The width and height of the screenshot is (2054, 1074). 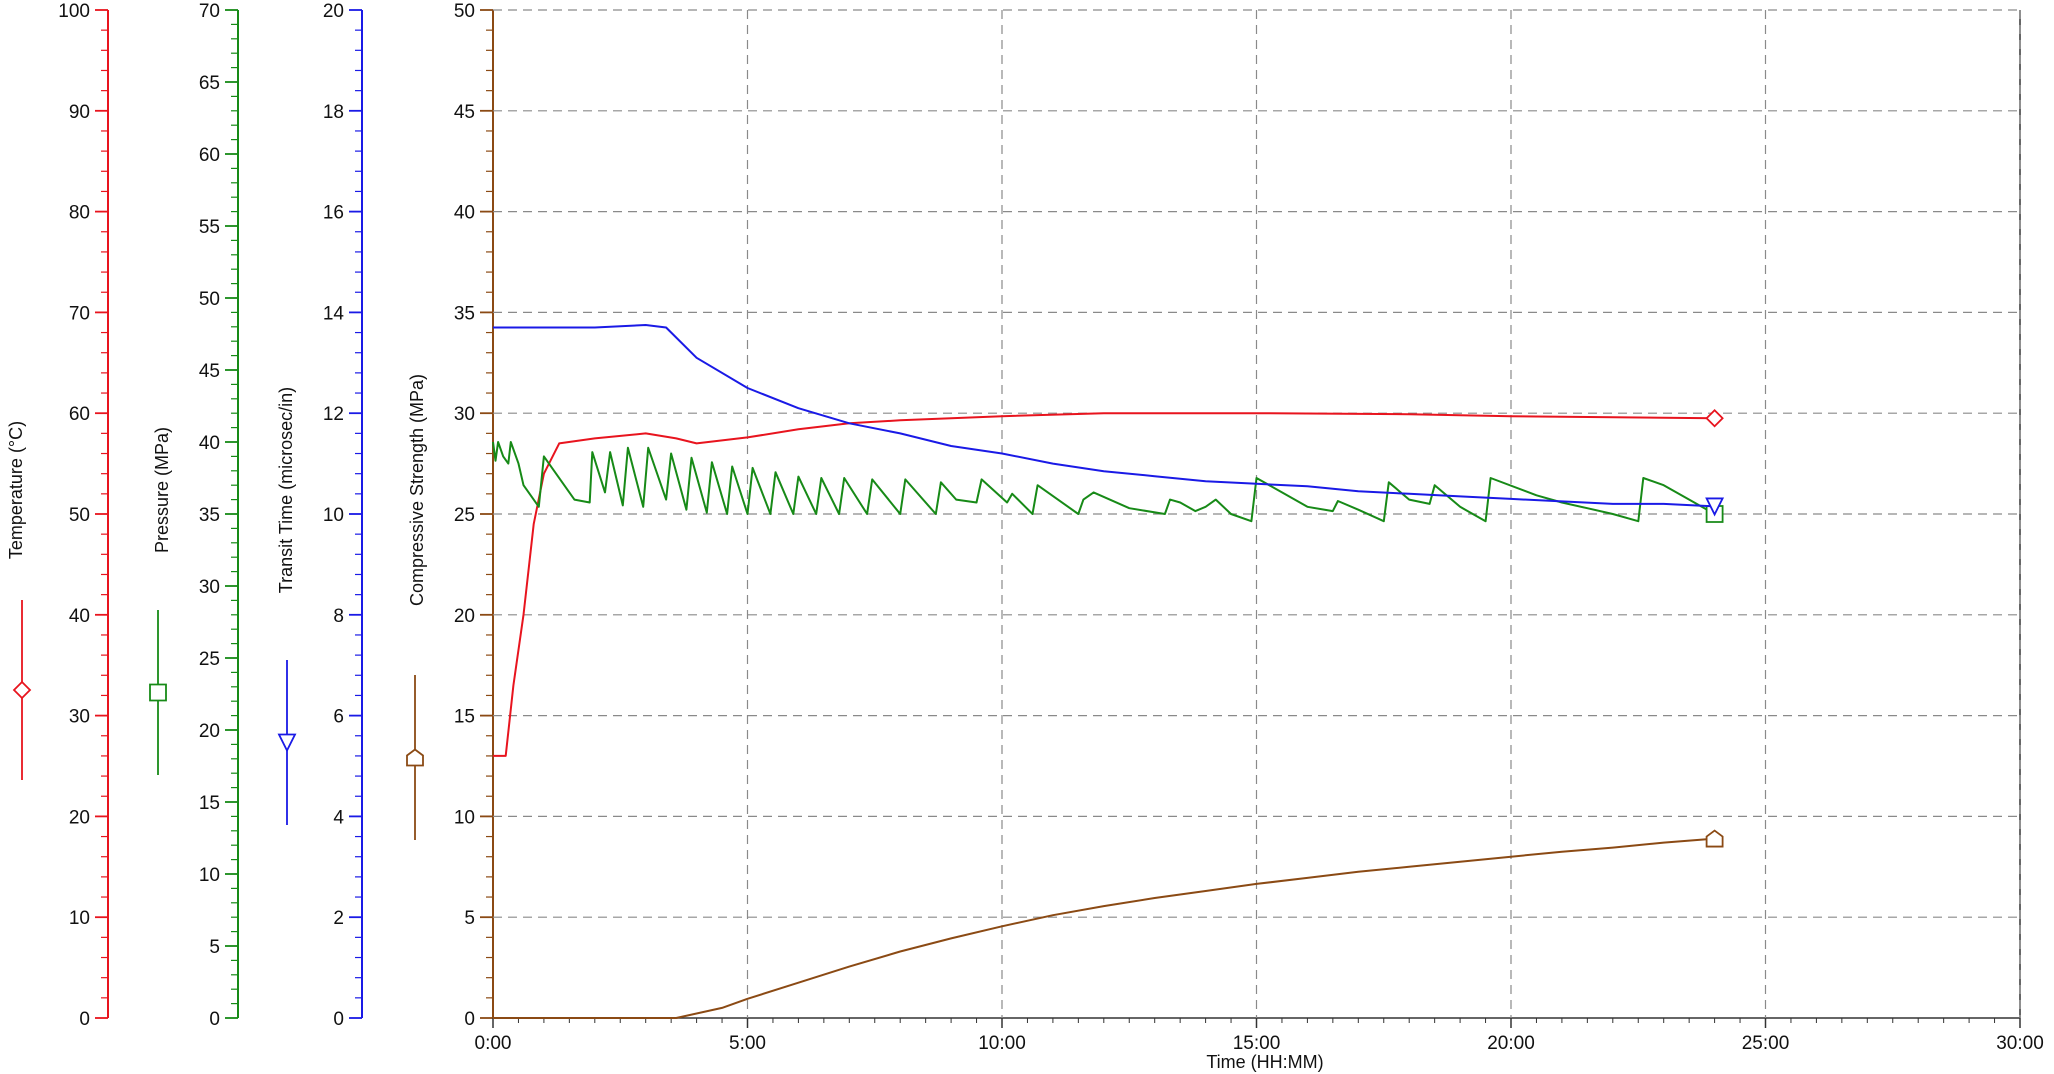 What do you see at coordinates (1002, 1043) in the screenshot?
I see `x-tick-label: 10:00` at bounding box center [1002, 1043].